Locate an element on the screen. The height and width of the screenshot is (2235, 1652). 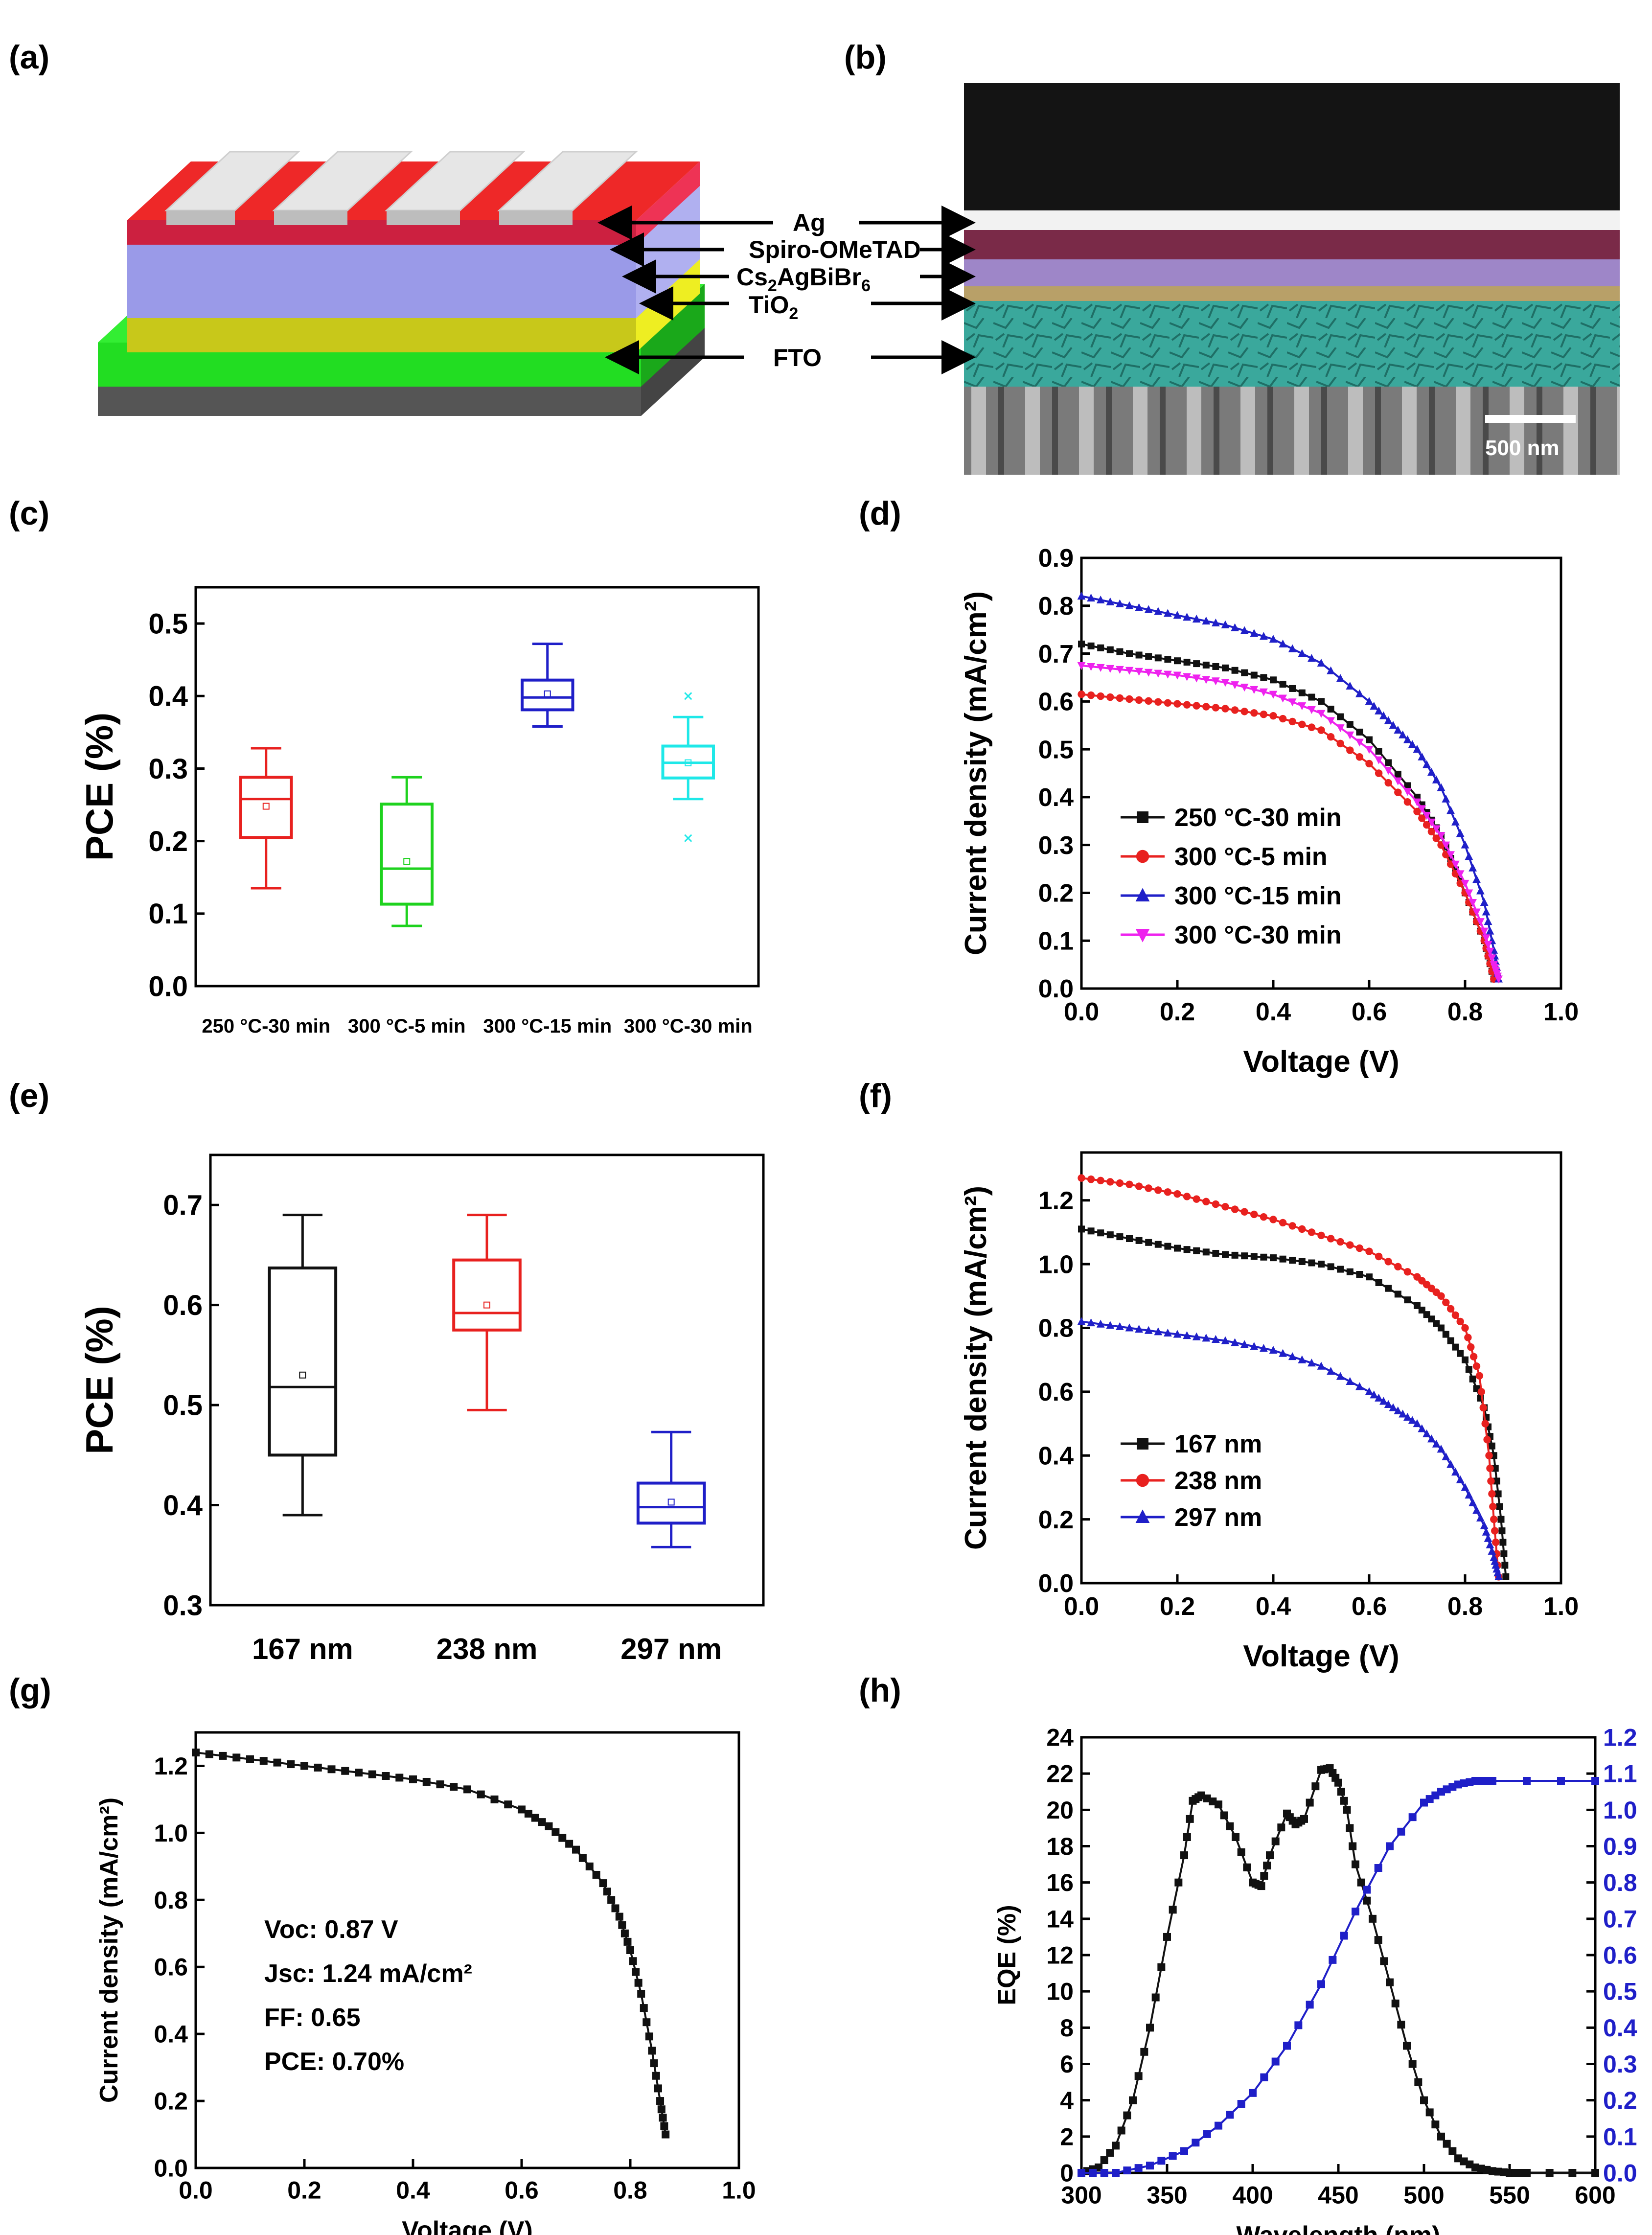
y-tick-label: 0.2 is located at coordinates (1056, 1520).